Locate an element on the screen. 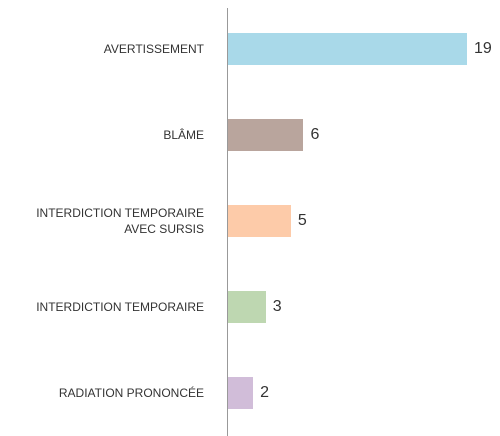 The height and width of the screenshot is (436, 500). category-label: BLÂME is located at coordinates (183, 135).